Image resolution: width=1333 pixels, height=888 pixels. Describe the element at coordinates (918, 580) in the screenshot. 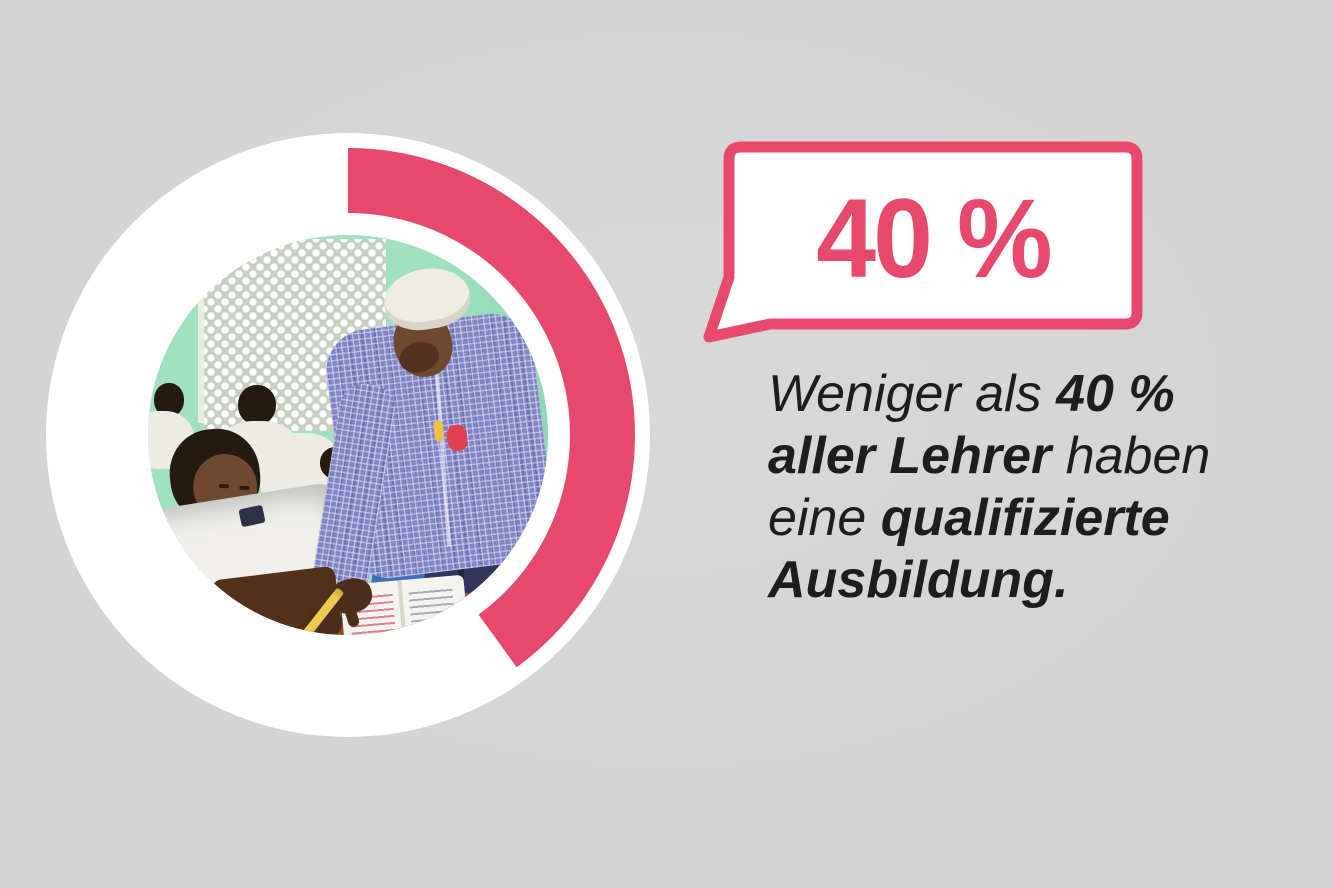

I see `caption-line: Ausbildung.` at that location.